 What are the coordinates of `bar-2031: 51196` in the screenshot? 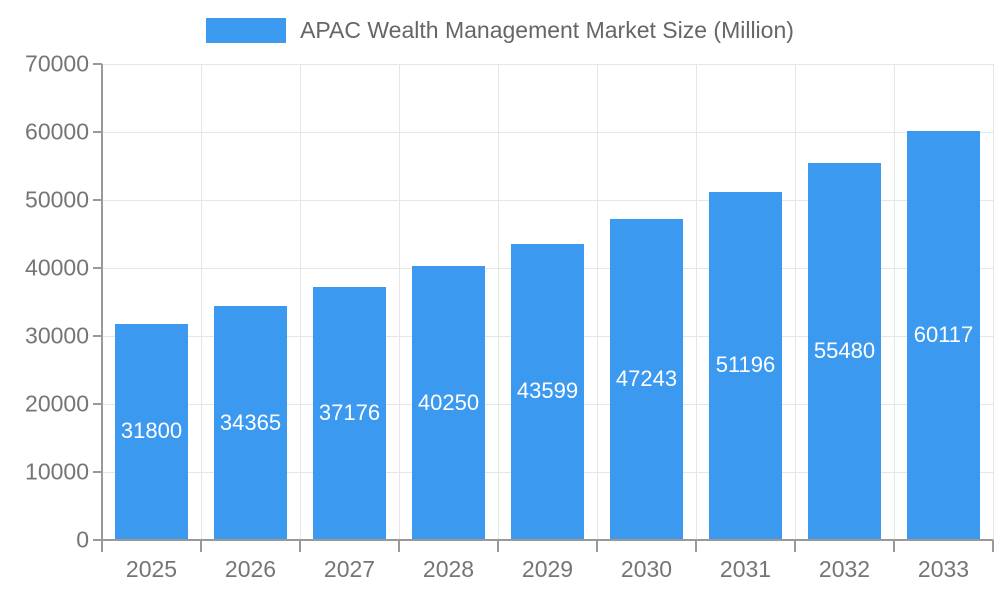 It's located at (745, 365).